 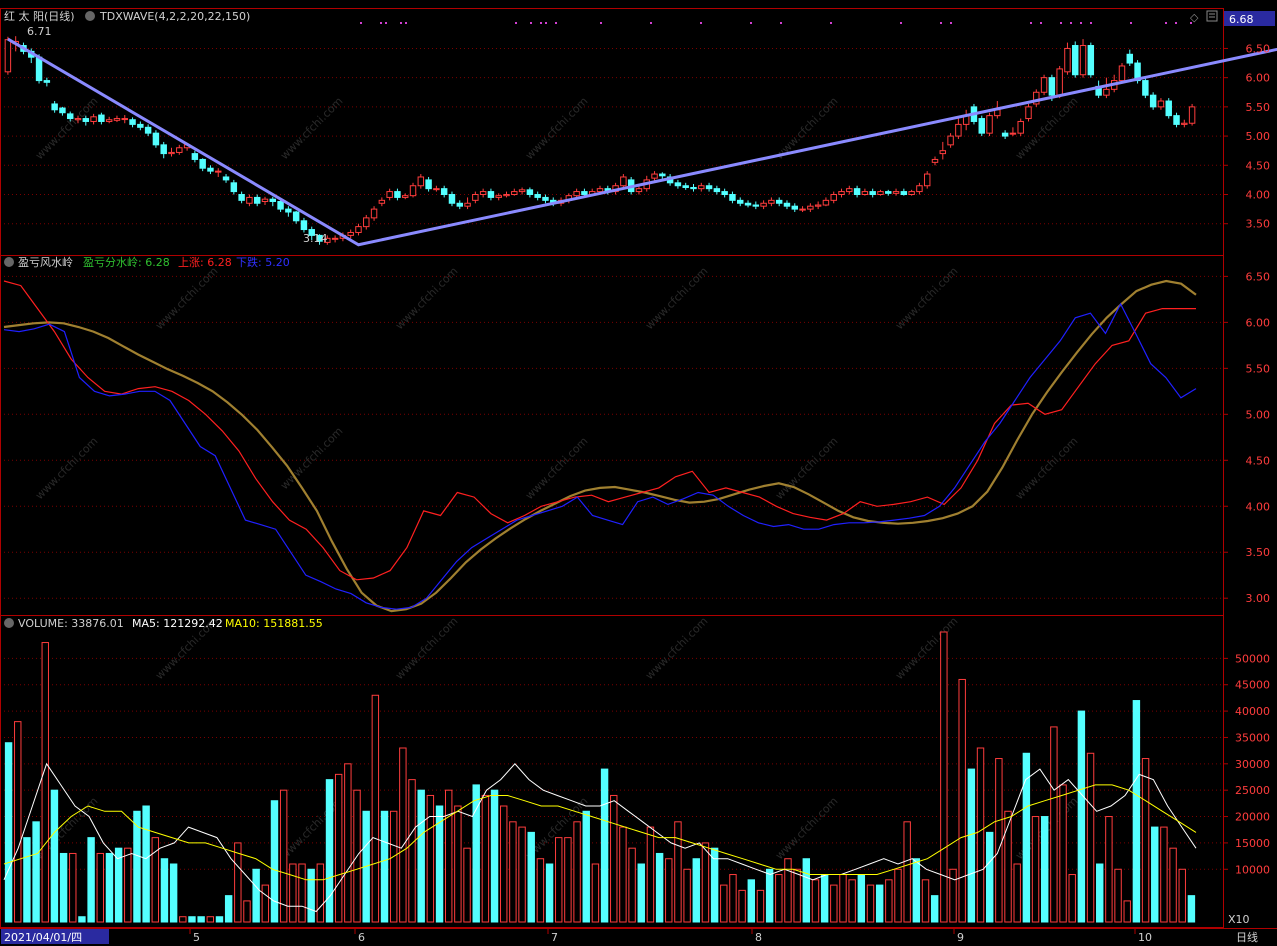 I want to click on menu-icon, so click(x=1212, y=16).